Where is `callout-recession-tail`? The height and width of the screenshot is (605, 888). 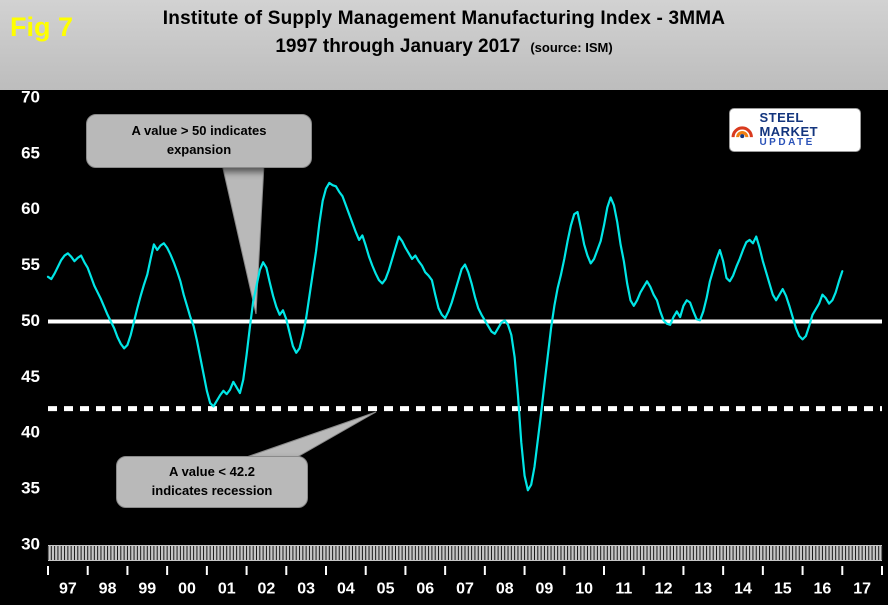 callout-recession-tail is located at coordinates (307, 436).